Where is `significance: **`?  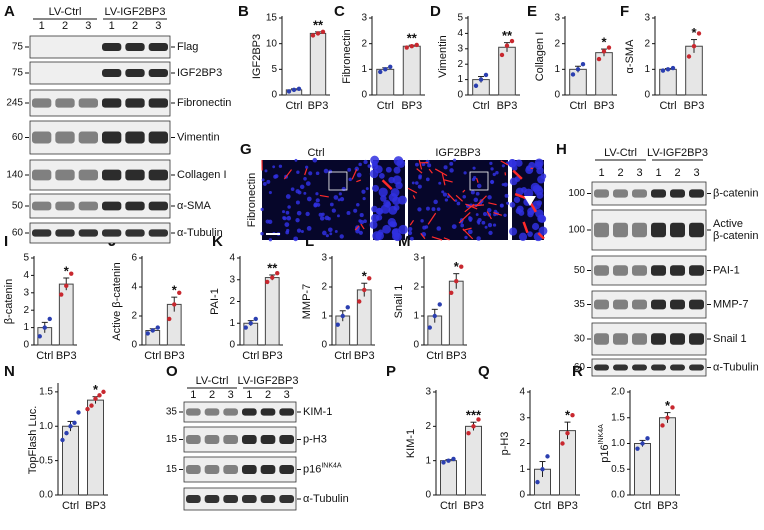
significance: ** is located at coordinates (318, 24).